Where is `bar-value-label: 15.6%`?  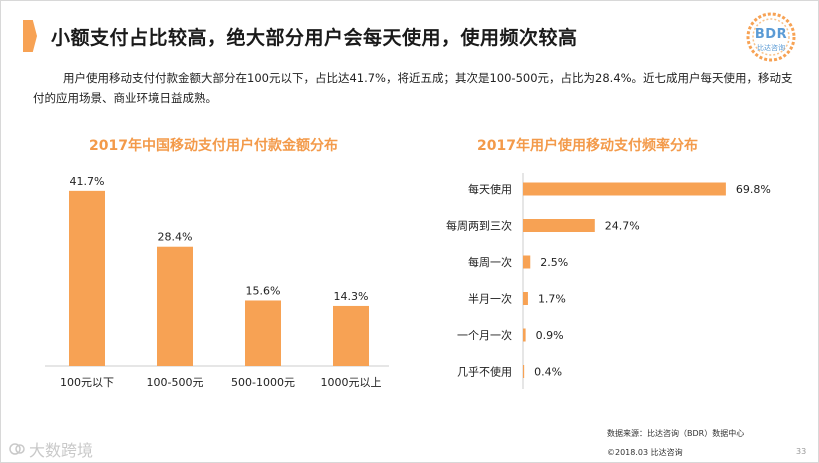 bar-value-label: 15.6% is located at coordinates (263, 290).